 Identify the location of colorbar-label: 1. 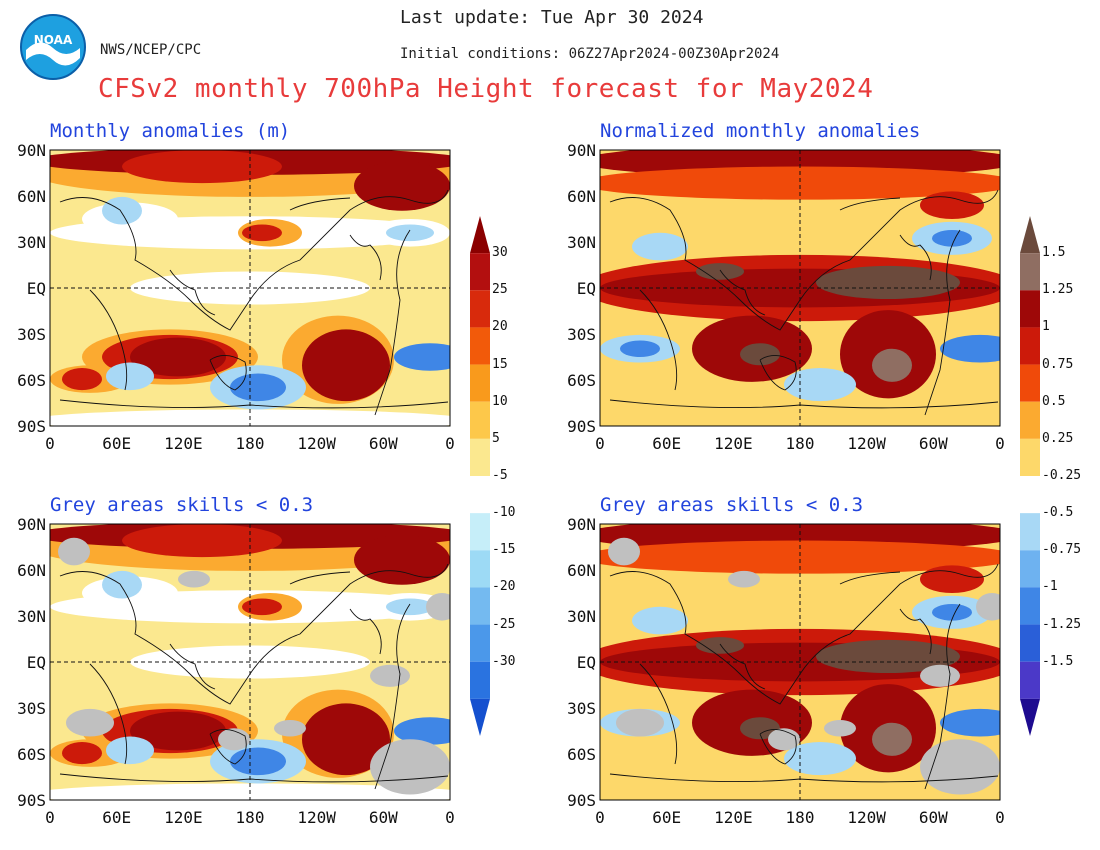
(1046, 327).